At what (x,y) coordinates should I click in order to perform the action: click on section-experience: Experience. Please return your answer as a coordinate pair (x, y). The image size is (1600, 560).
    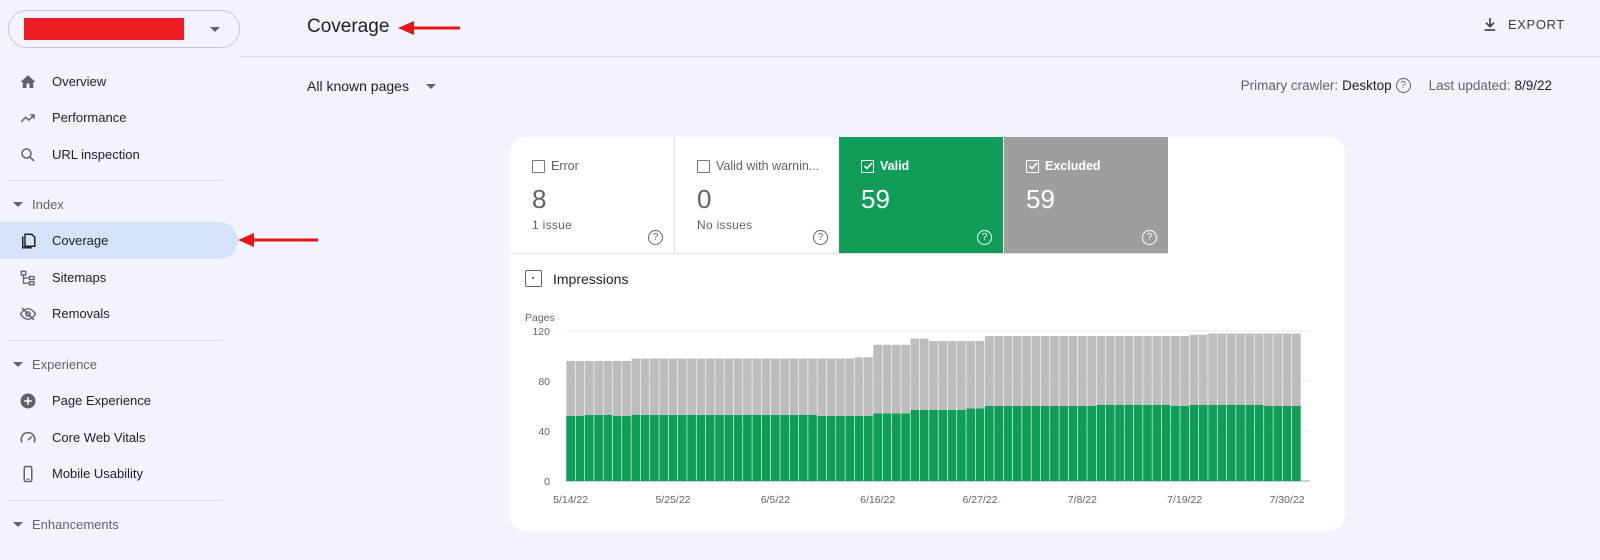
    Looking at the image, I should click on (119, 364).